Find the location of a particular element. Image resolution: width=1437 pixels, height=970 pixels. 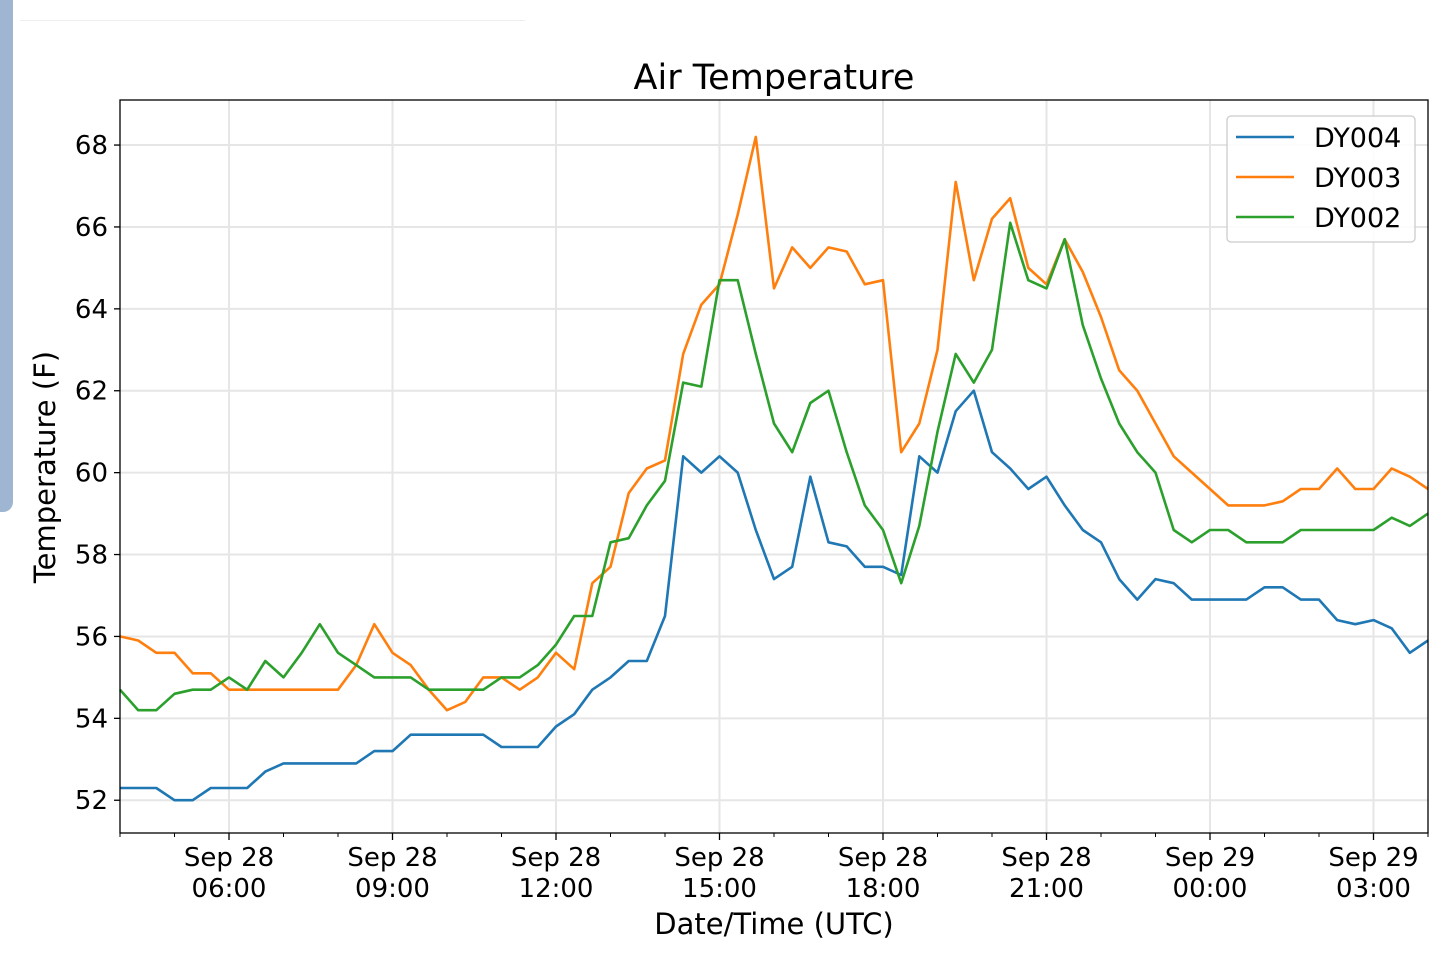

y-tick-label: 56 is located at coordinates (91, 637).